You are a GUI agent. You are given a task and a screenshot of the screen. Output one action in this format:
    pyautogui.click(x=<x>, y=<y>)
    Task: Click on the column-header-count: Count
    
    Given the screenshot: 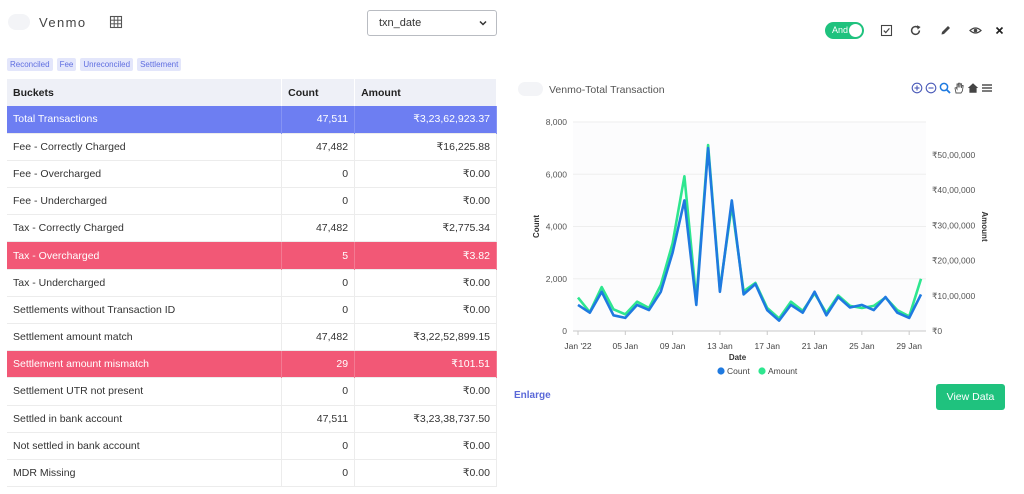 What is the action you would take?
    pyautogui.click(x=318, y=92)
    